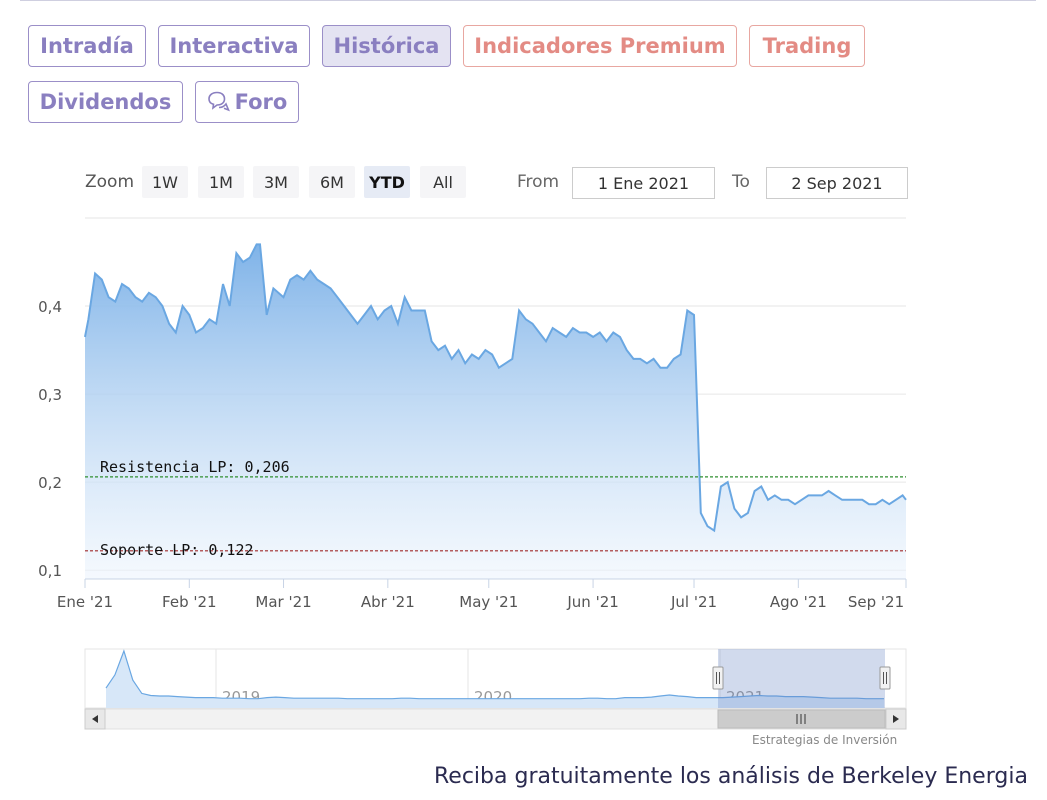 Image resolution: width=1047 pixels, height=800 pixels. What do you see at coordinates (528, 0) in the screenshot?
I see `top-divider` at bounding box center [528, 0].